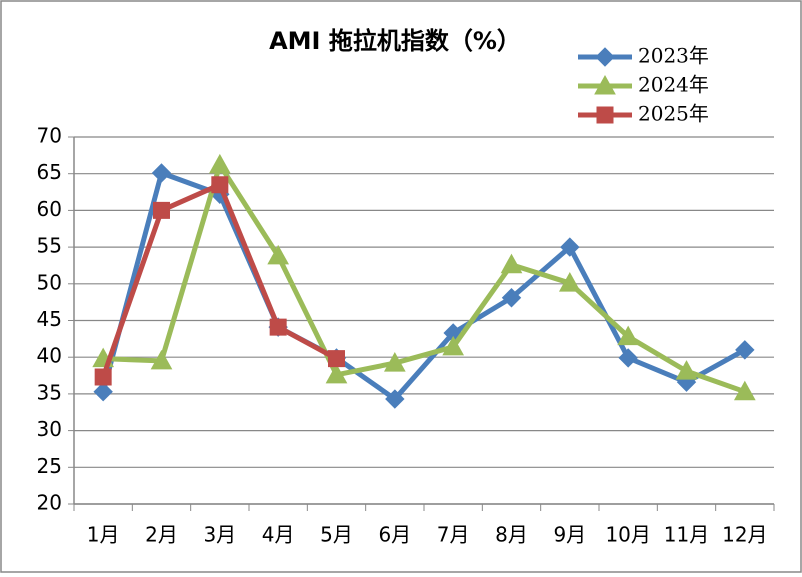 Image resolution: width=802 pixels, height=577 pixels. I want to click on y-tick-label: 40, so click(49, 356).